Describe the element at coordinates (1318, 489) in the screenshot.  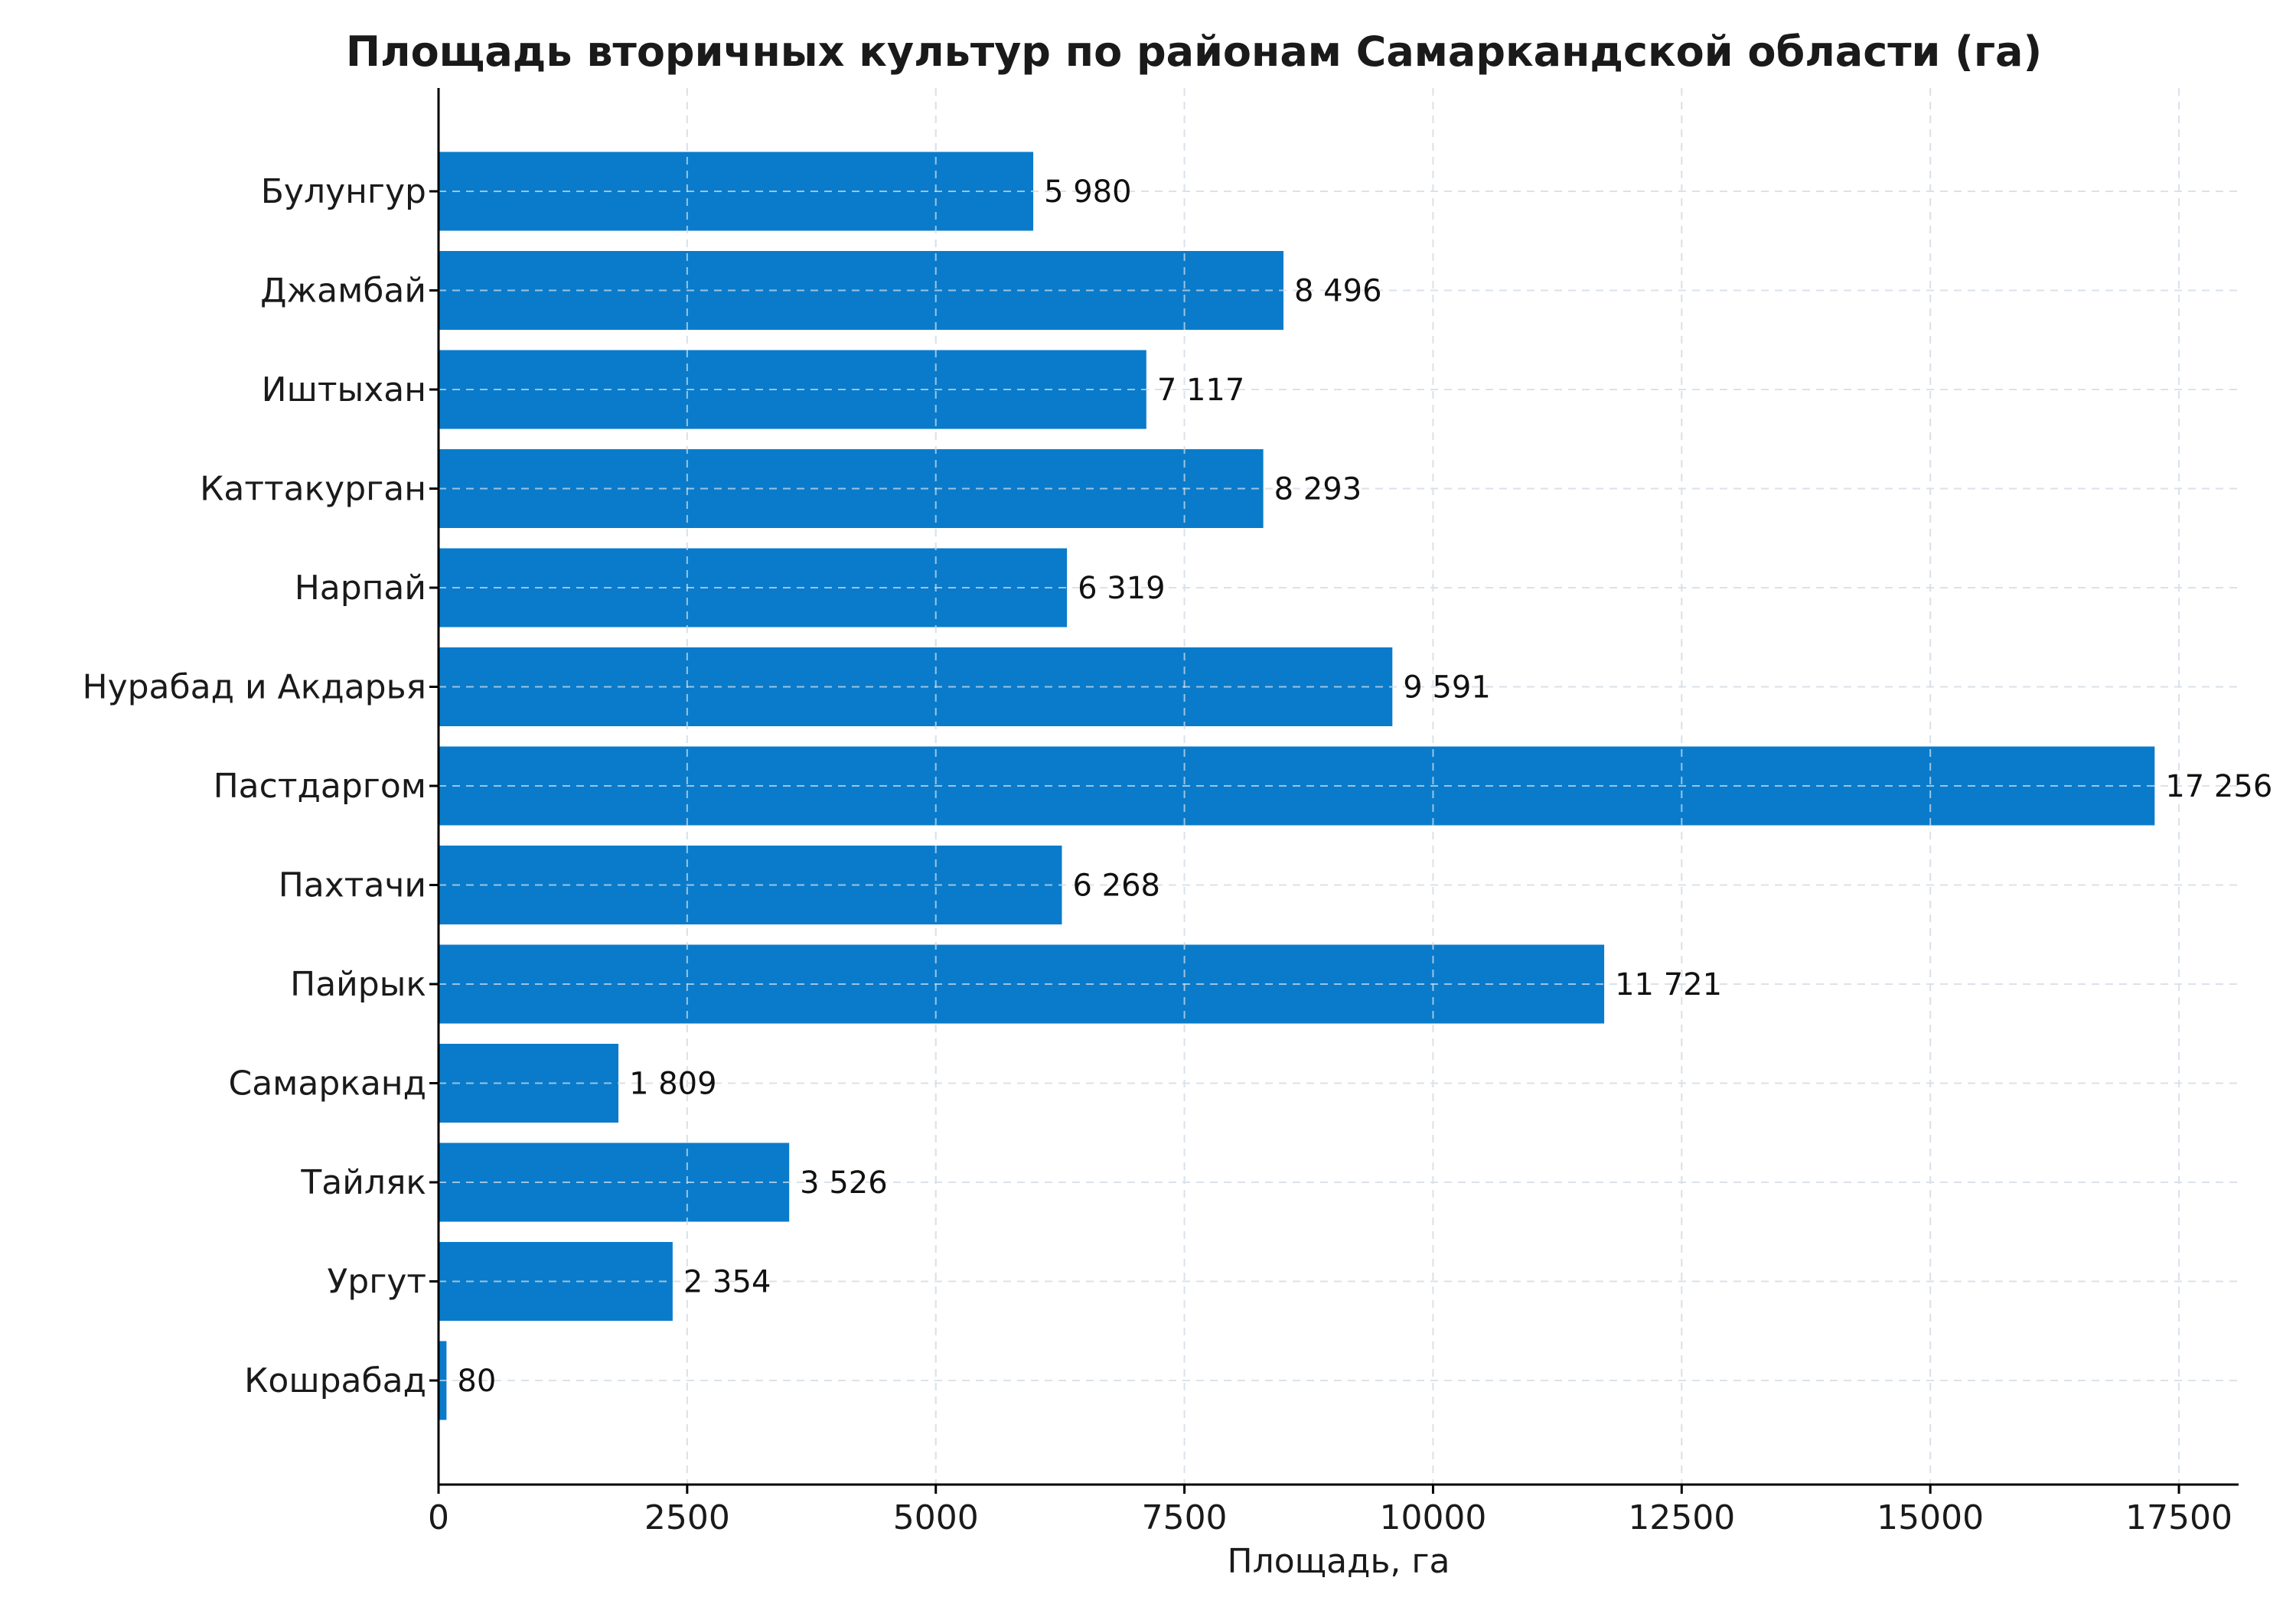
I see `value-label: 8 293` at that location.